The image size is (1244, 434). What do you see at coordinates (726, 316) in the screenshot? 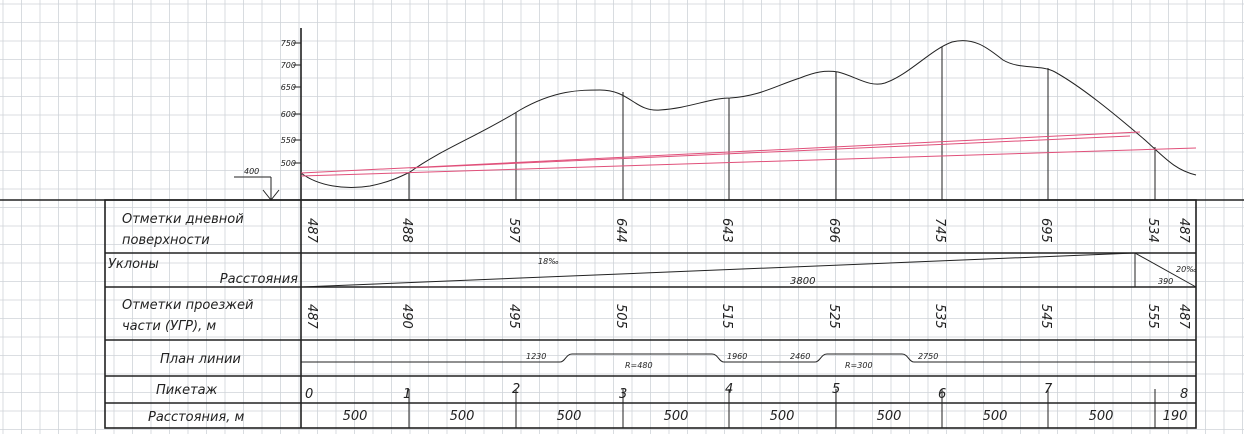
I see `road-mark: 515` at bounding box center [726, 316].